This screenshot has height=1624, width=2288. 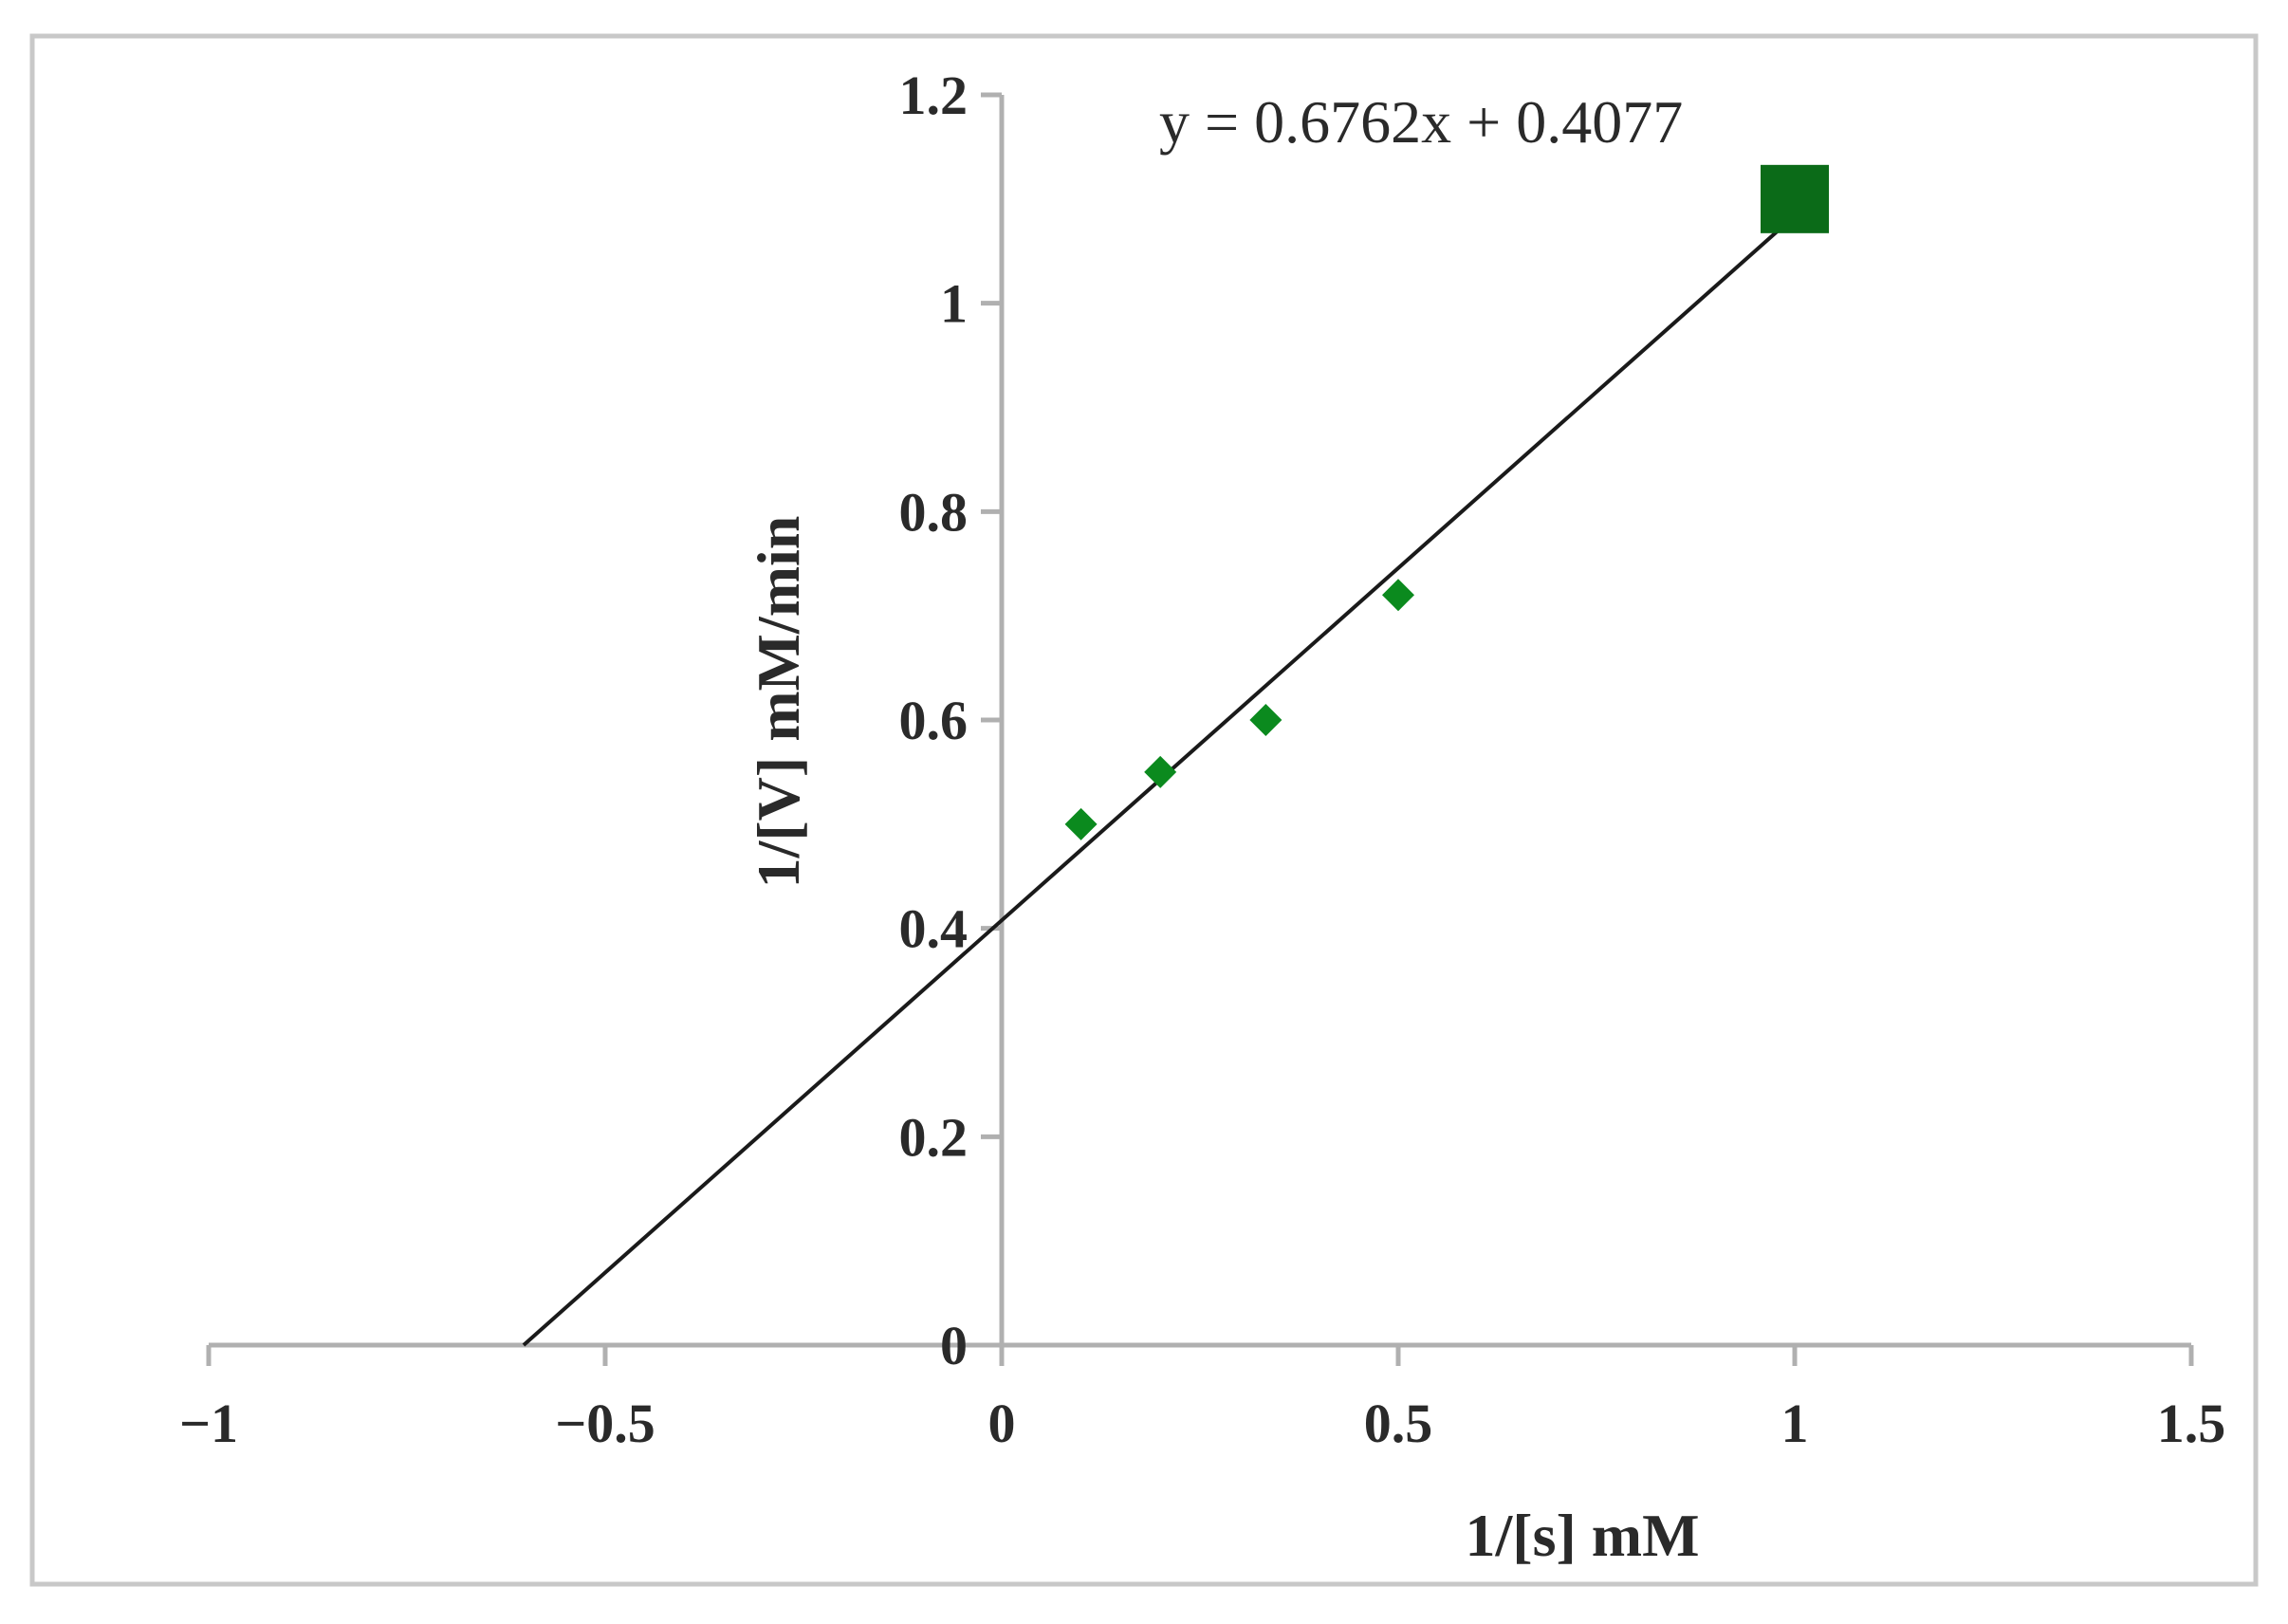 I want to click on y-tick-label: 1, so click(x=954, y=304).